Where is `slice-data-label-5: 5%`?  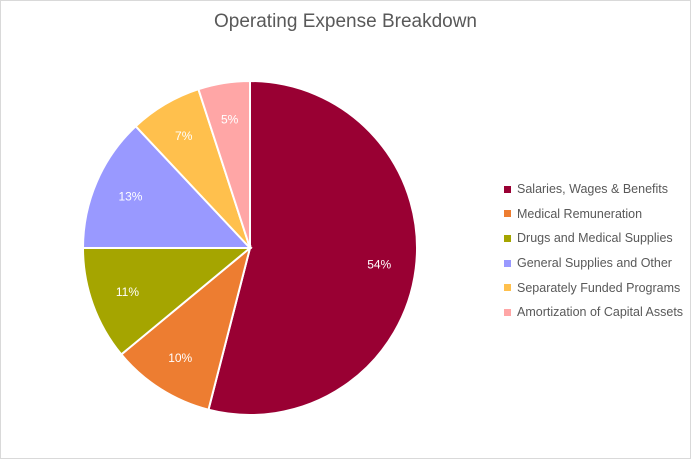 slice-data-label-5: 5% is located at coordinates (230, 119).